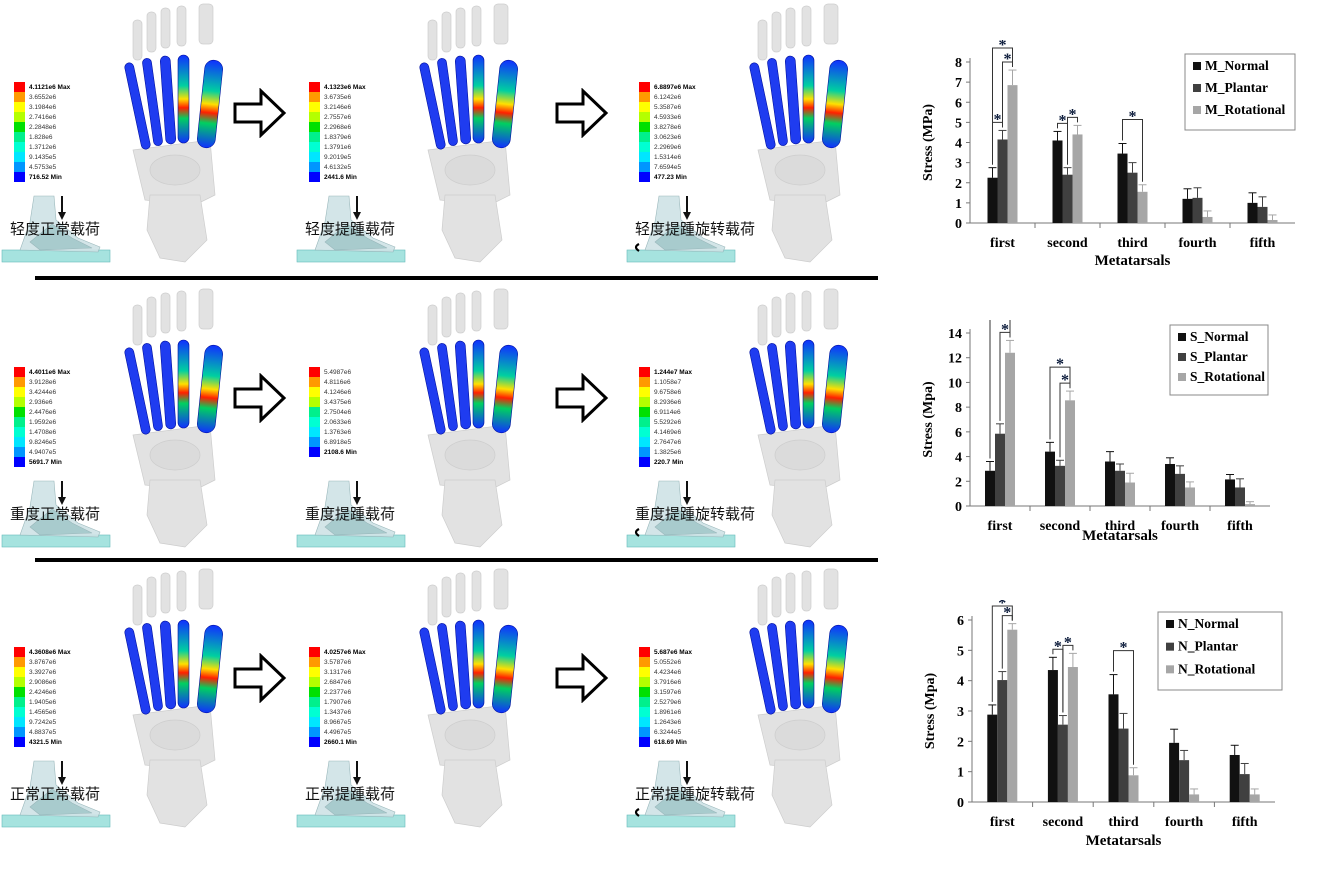 Image resolution: width=1336 pixels, height=869 pixels. Describe the element at coordinates (960, 621) in the screenshot. I see `y-tick-label: 6` at that location.